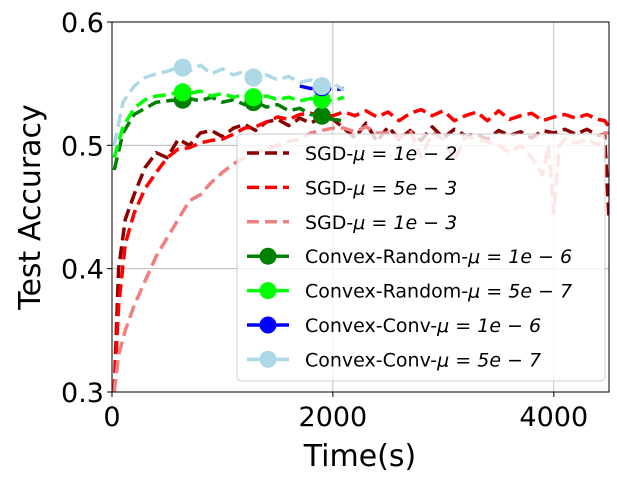 Image resolution: width=617 pixels, height=483 pixels. What do you see at coordinates (82, 146) in the screenshot?
I see `y-tick-label: 0.5` at bounding box center [82, 146].